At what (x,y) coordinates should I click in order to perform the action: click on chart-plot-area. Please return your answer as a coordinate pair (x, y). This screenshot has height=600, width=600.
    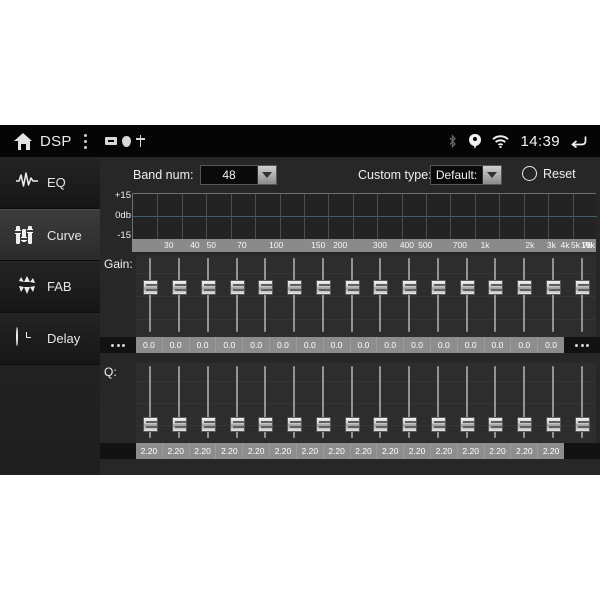
    Looking at the image, I should click on (364, 216).